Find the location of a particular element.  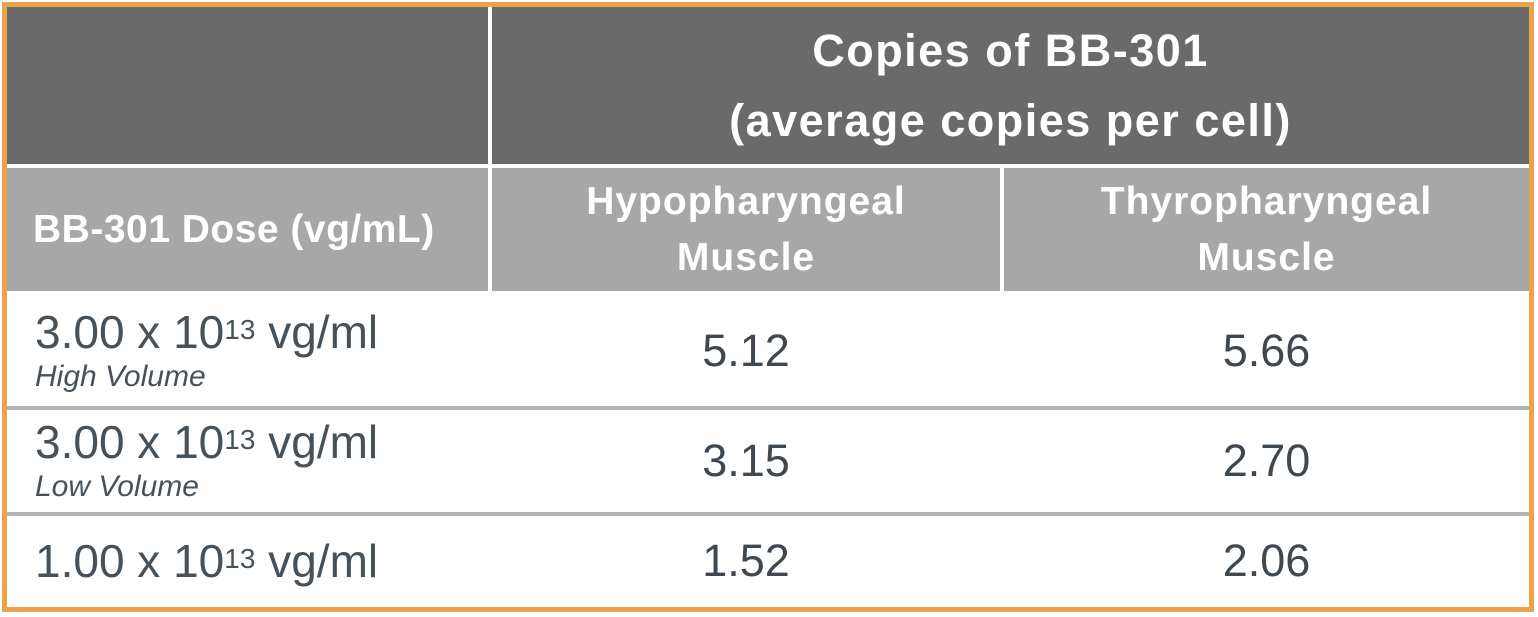

dose-cell: 1.00 x 1013 vg/ml is located at coordinates (247, 561).